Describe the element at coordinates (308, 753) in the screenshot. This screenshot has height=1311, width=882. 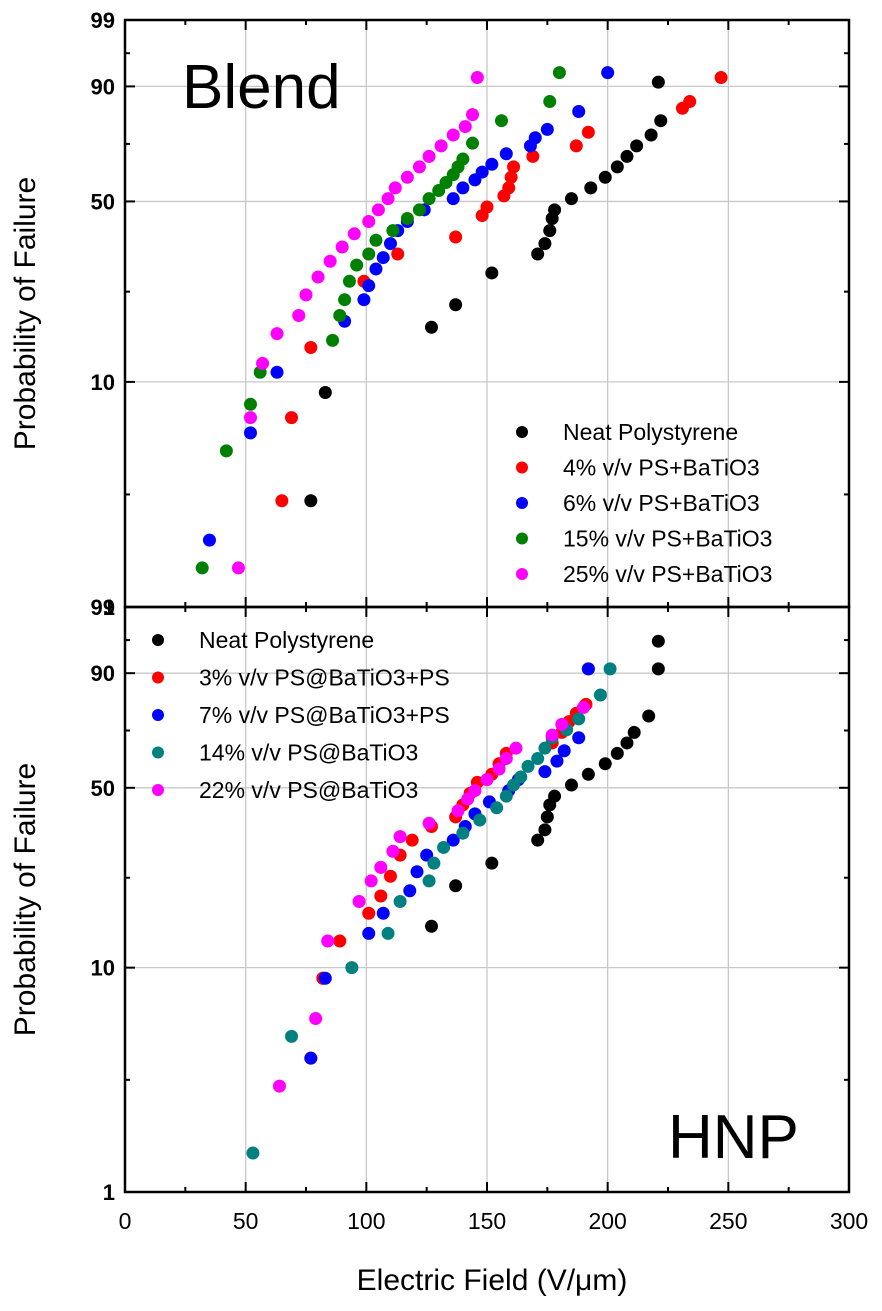
I see `legend-entry: 14% v/v PS@BaTiO3` at that location.